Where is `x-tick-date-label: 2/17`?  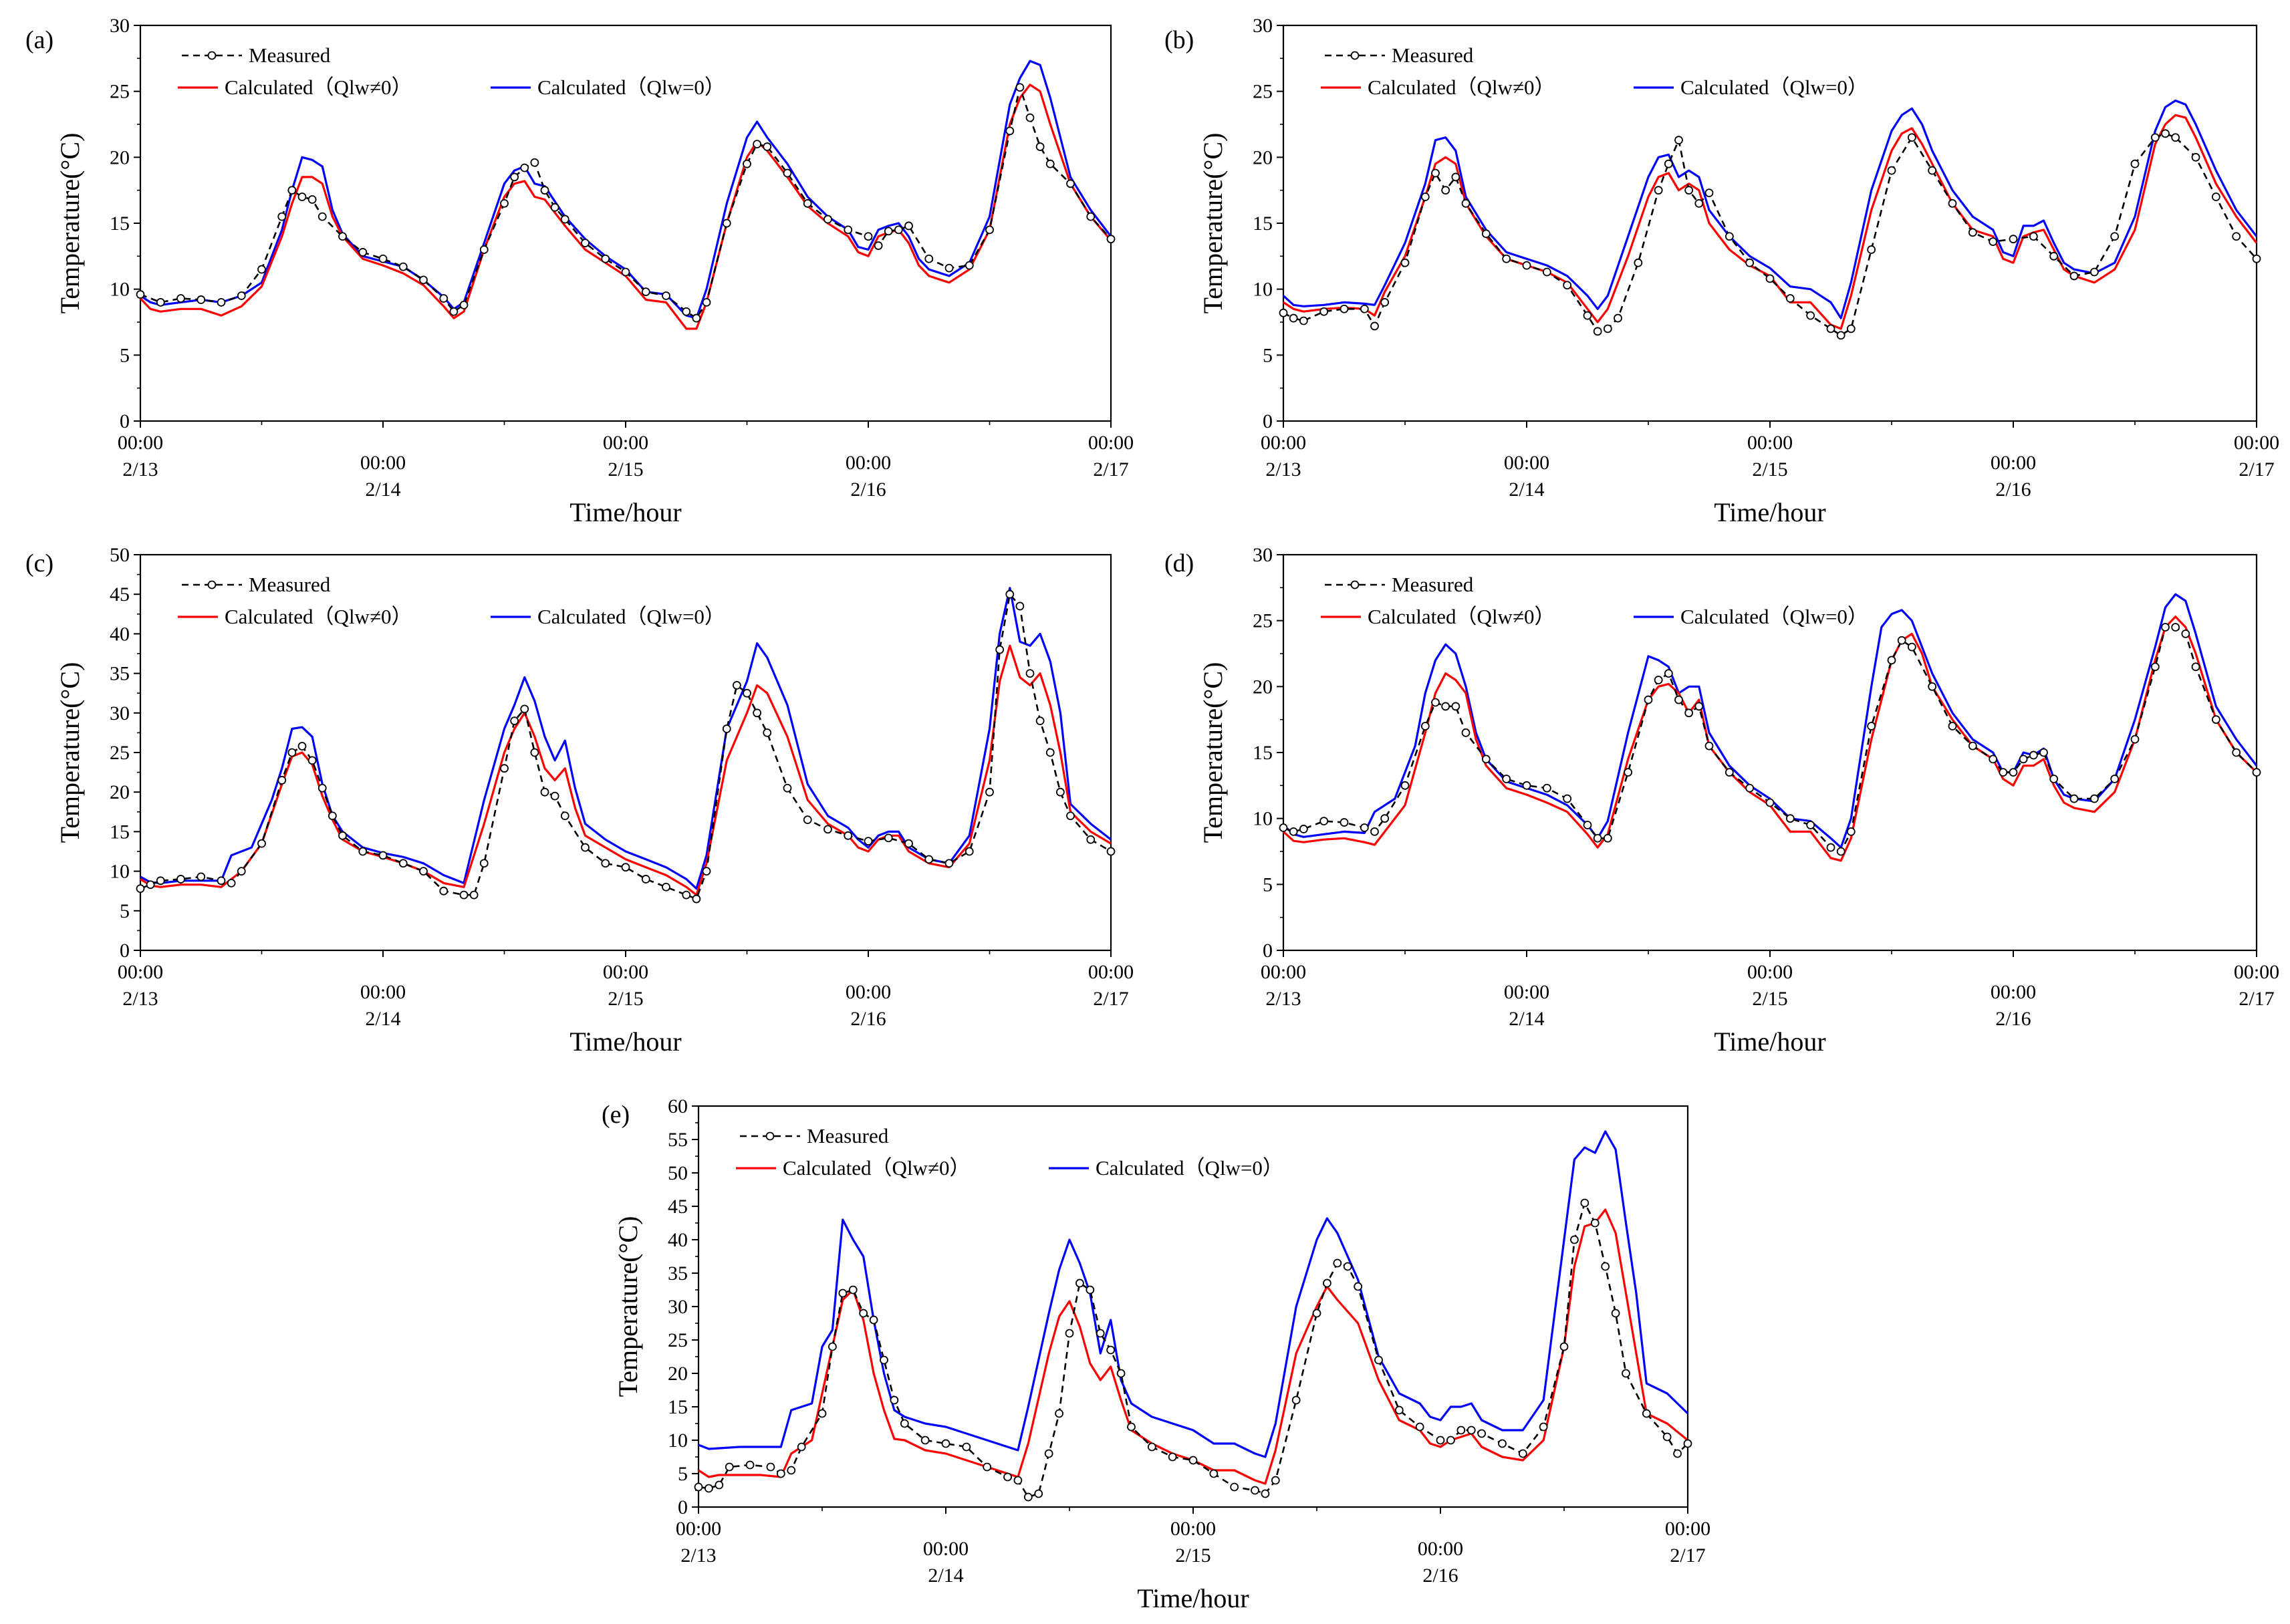
x-tick-date-label: 2/17 is located at coordinates (2256, 469).